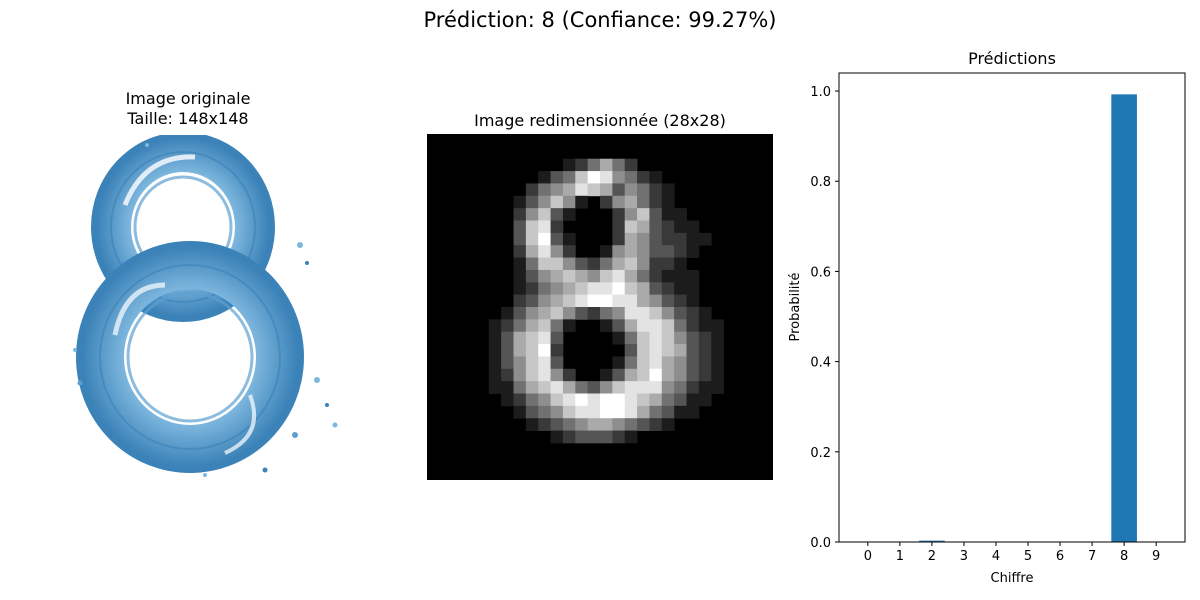 The height and width of the screenshot is (600, 1200). What do you see at coordinates (205, 310) in the screenshot?
I see `original-digit-image` at bounding box center [205, 310].